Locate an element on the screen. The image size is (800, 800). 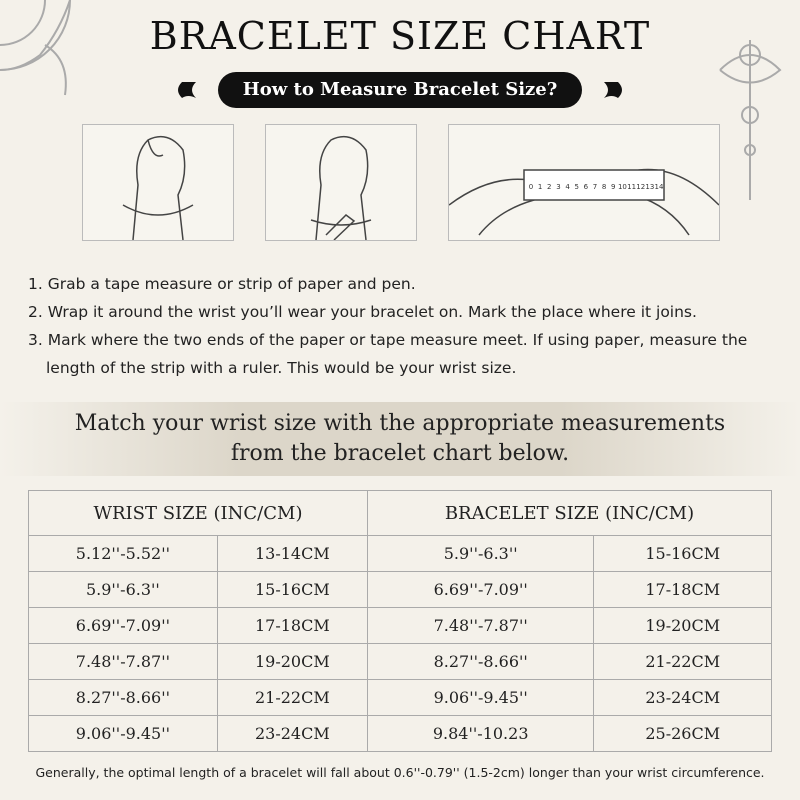
table-row: 5.9''-6.3'' 15-16CM 6.69''-7.09'' 17-18CM is located at coordinates (400, 589).